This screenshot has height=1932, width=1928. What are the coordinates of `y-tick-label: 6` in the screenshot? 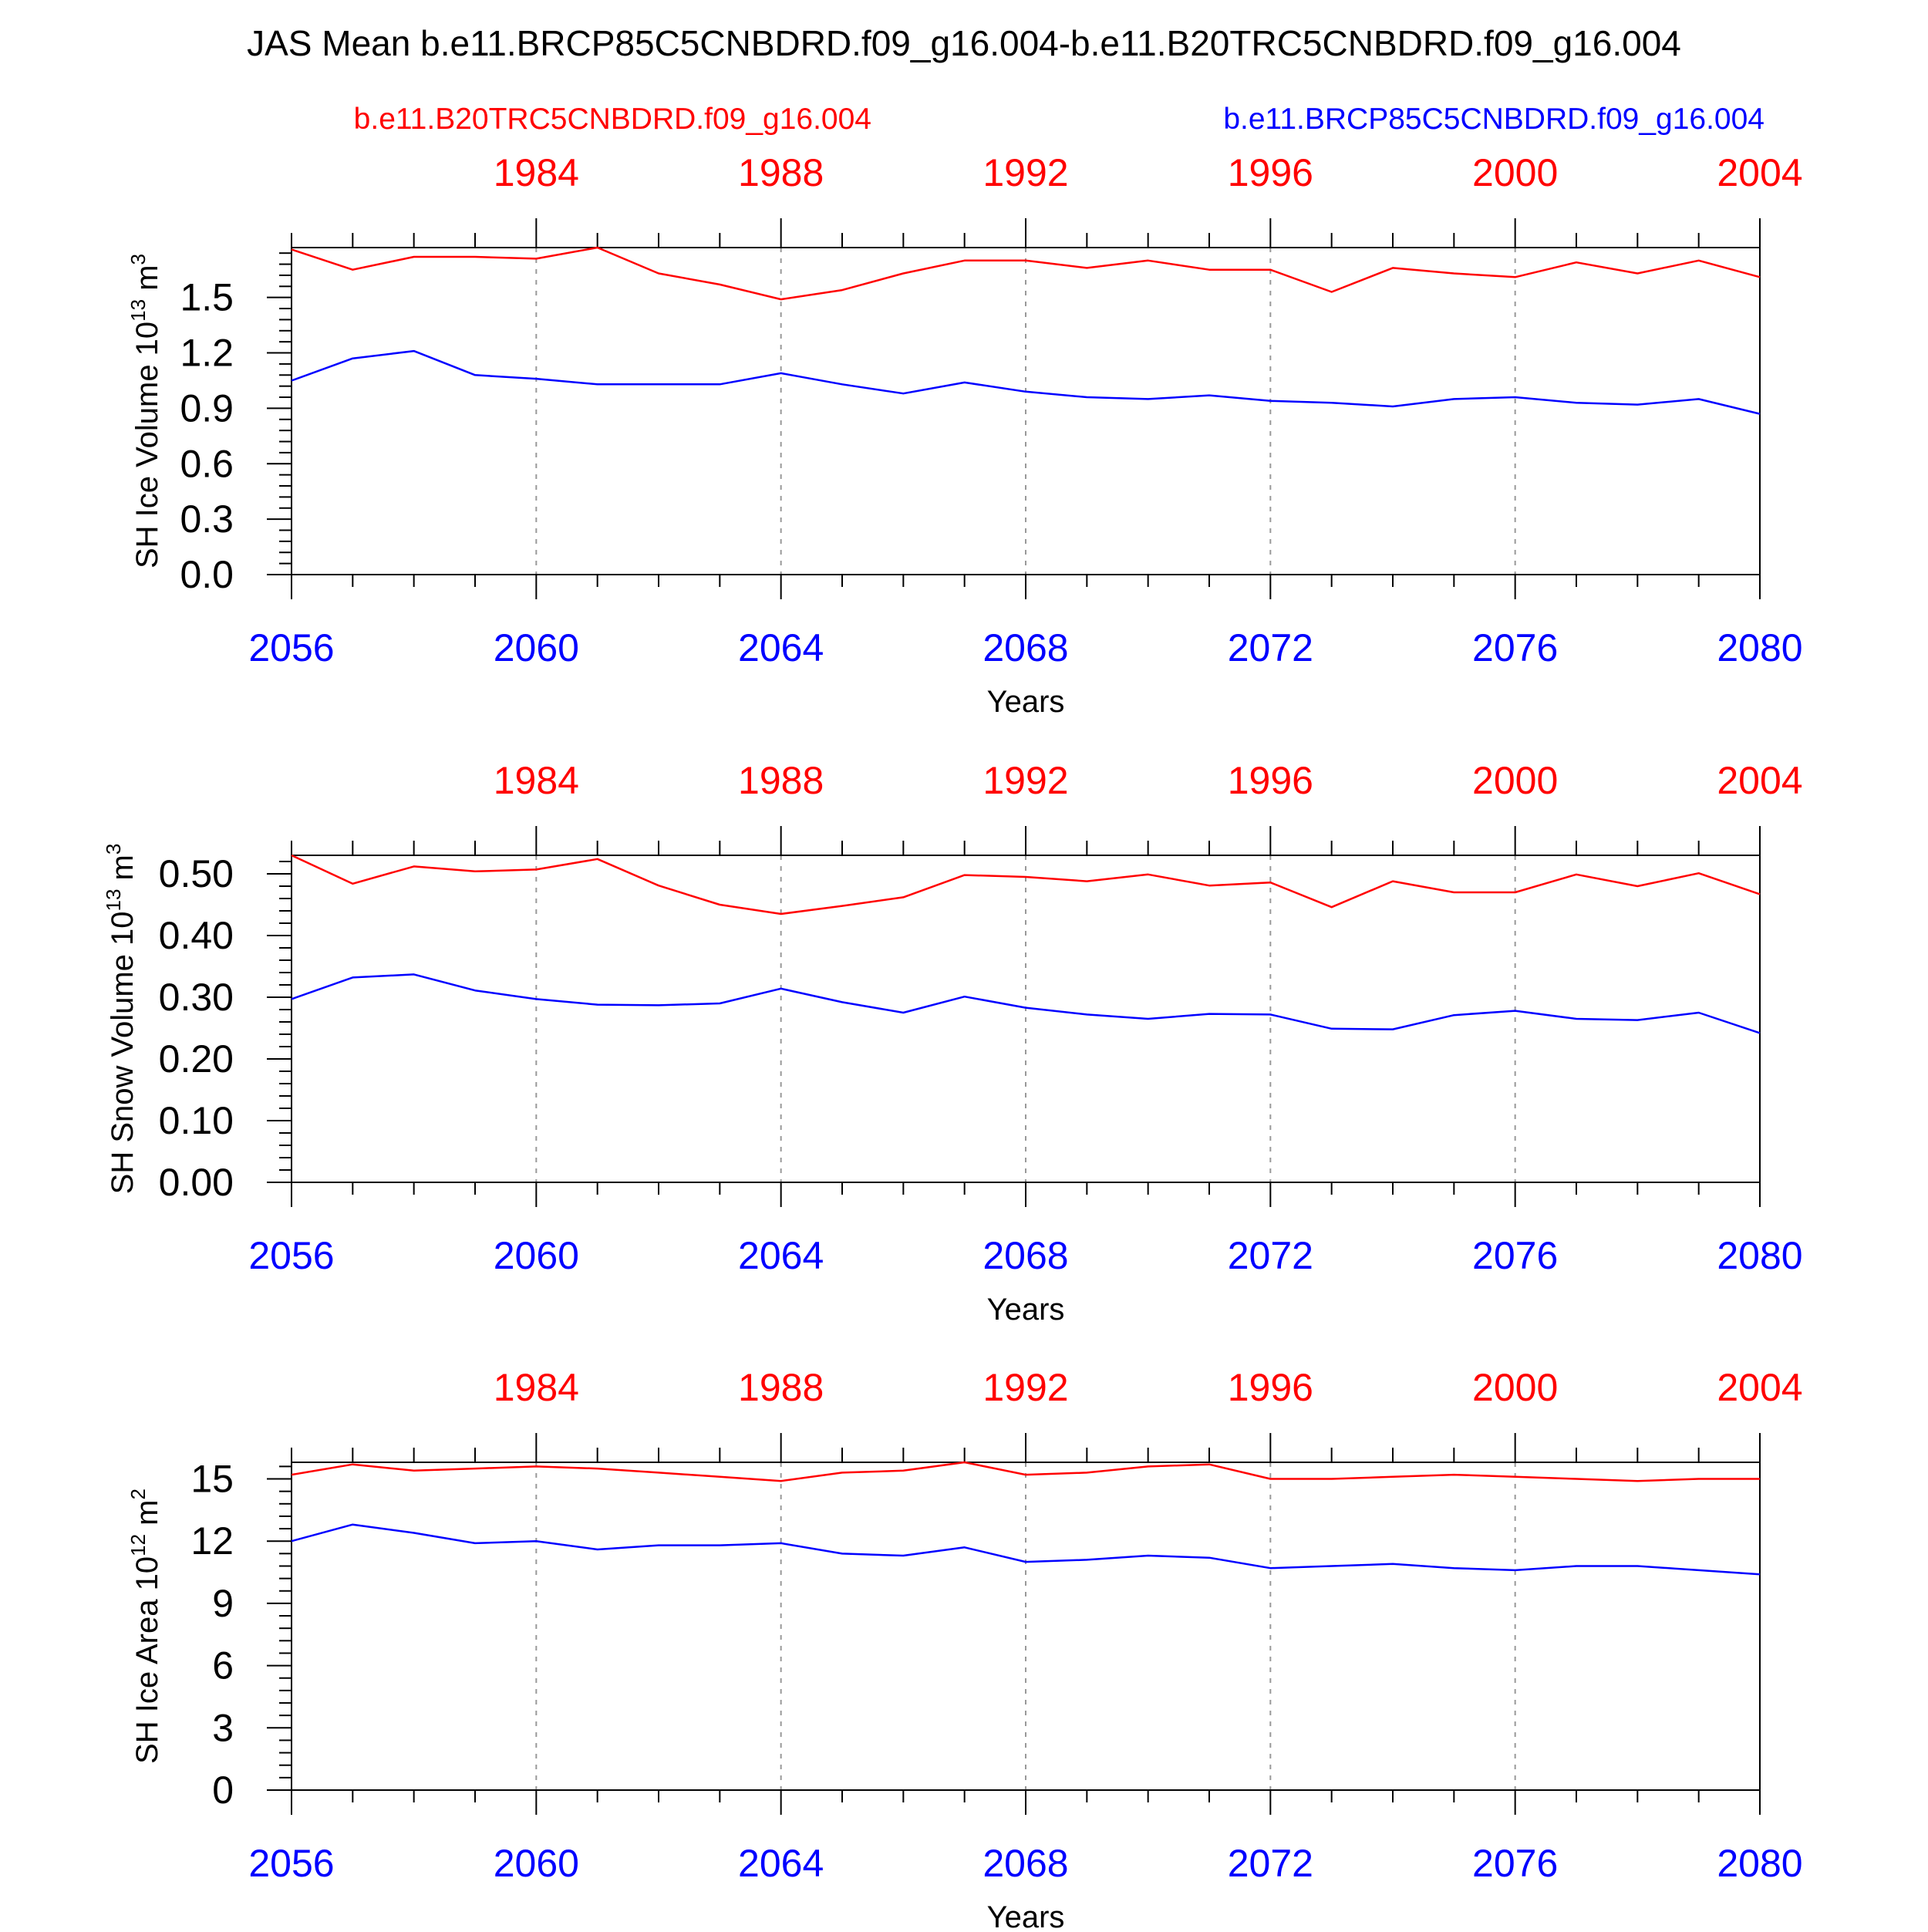 It's located at (223, 1666).